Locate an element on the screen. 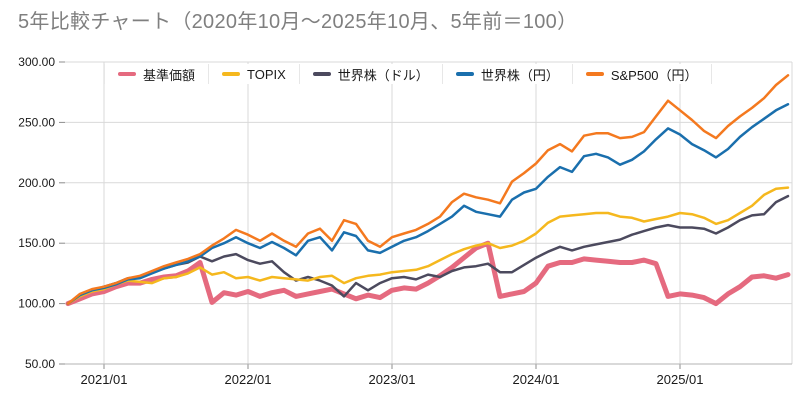 This screenshot has height=405, width=800. y-axis-label: 150.00 is located at coordinates (36, 243).